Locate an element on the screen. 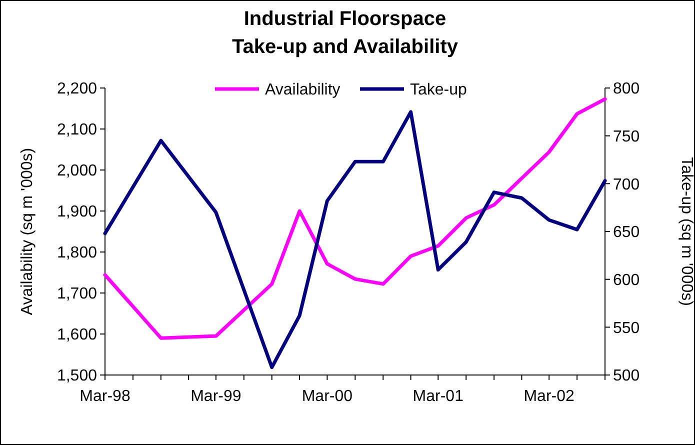  y2-tick-label: 600 is located at coordinates (626, 280).